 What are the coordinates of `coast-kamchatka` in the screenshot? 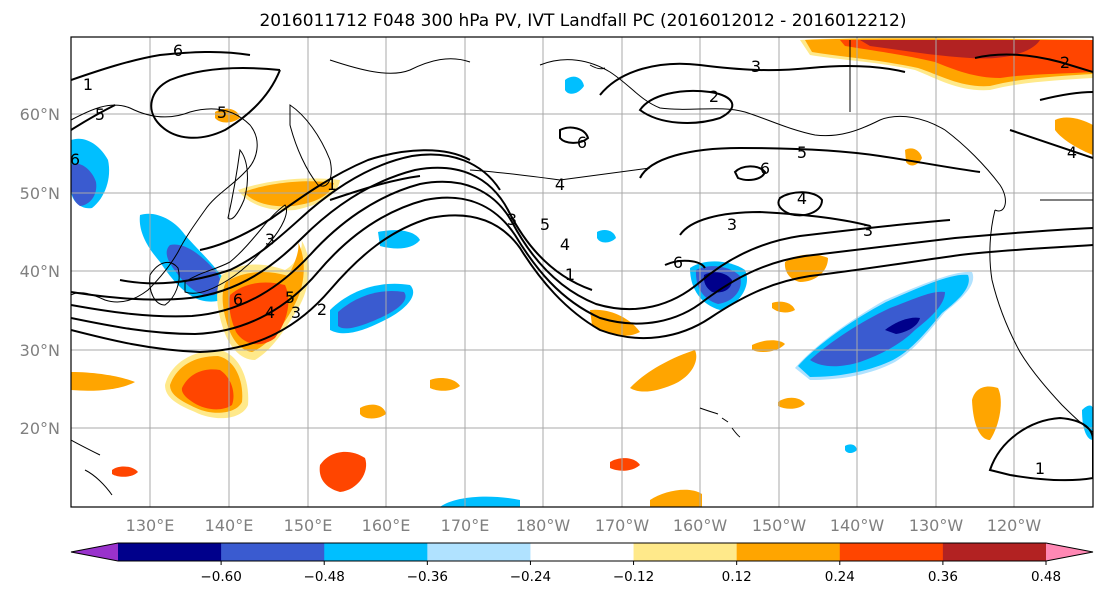 It's located at (310, 145).